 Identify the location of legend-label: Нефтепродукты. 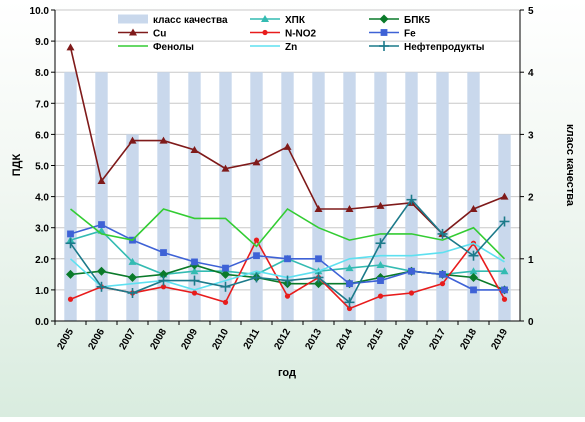
(444, 47).